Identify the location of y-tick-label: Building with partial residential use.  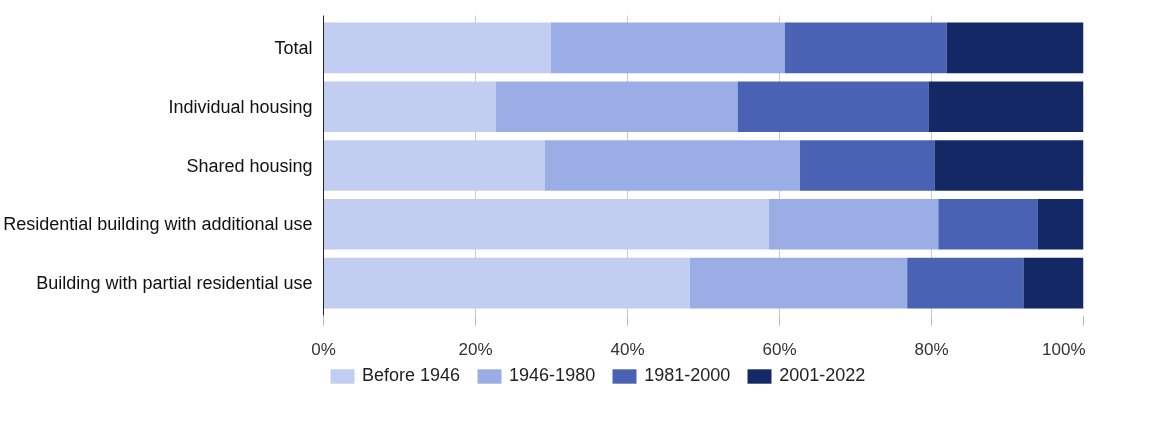
(174, 283).